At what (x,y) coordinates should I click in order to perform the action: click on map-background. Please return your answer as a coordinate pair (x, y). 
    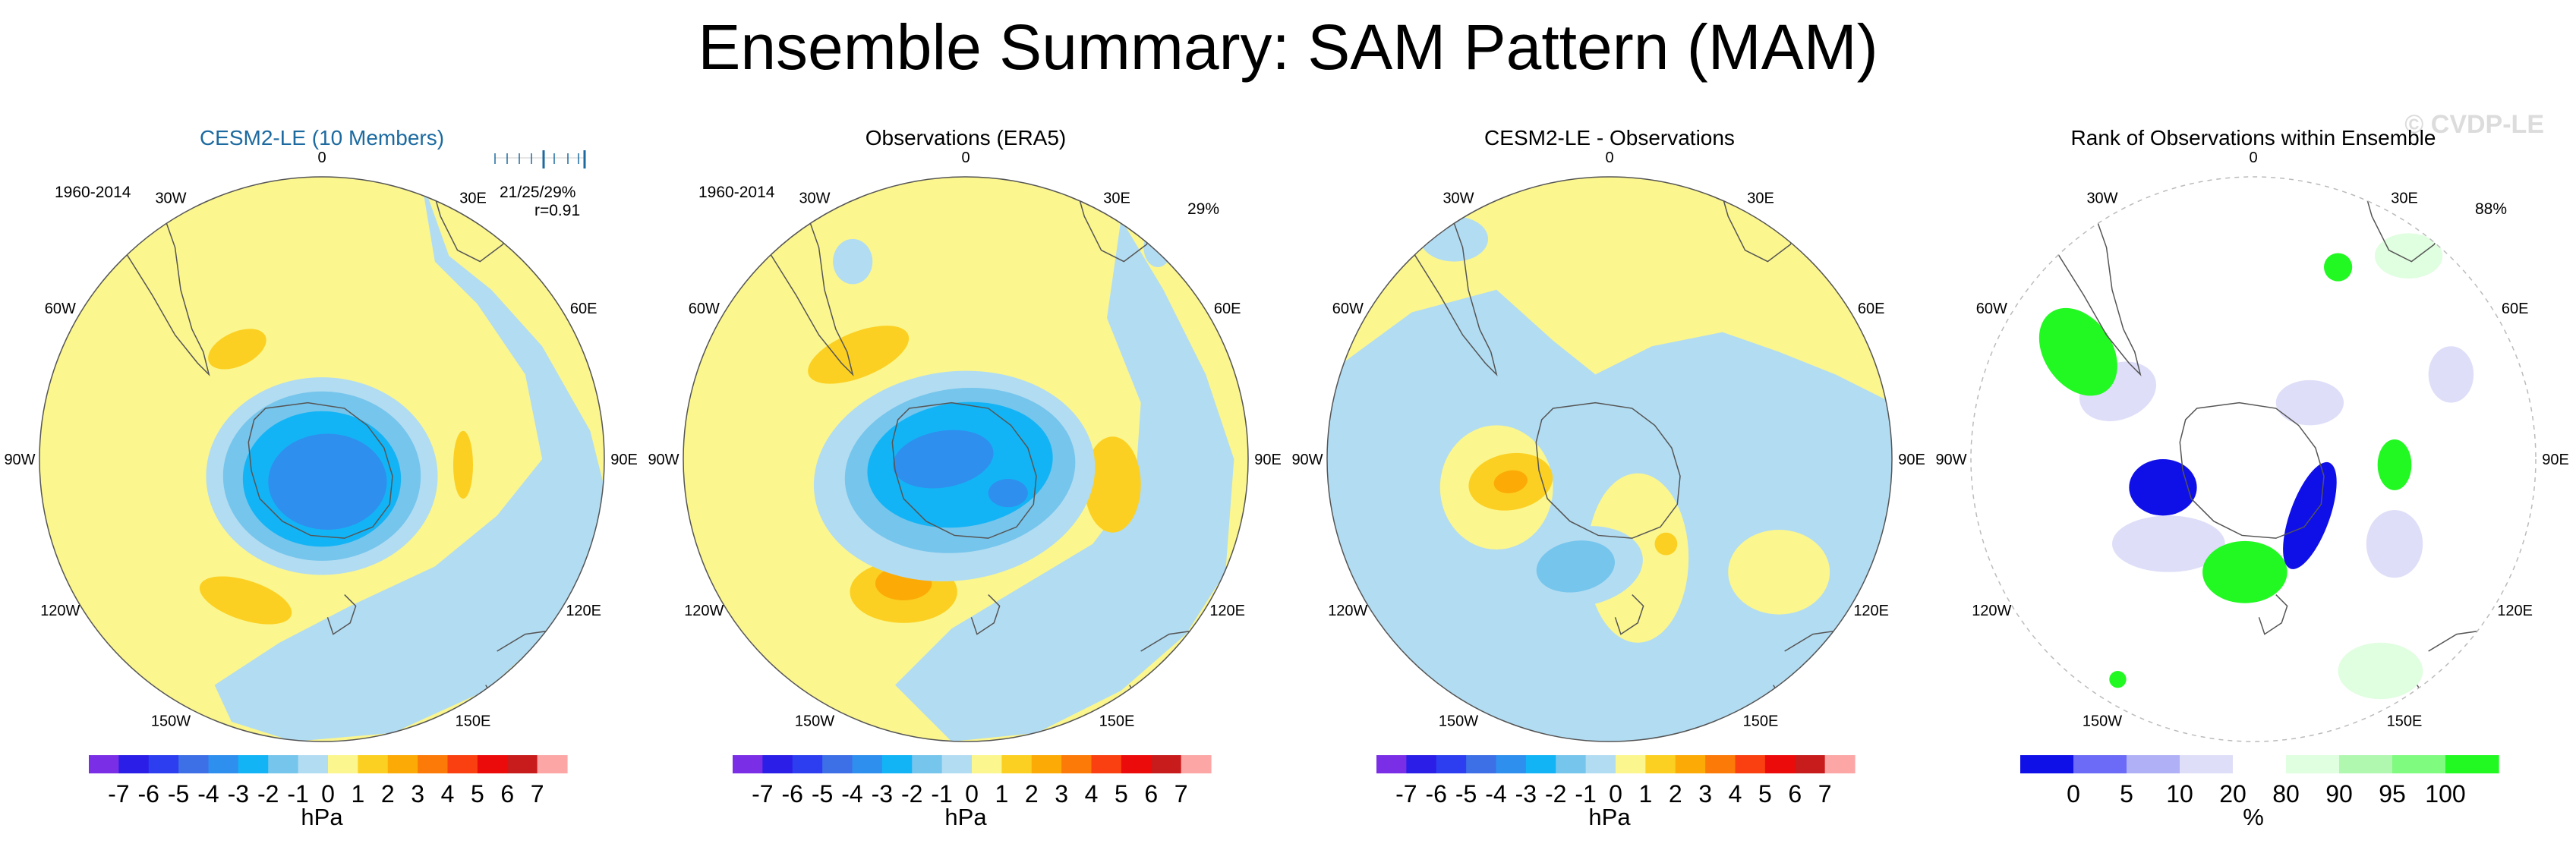
    Looking at the image, I should click on (2253, 459).